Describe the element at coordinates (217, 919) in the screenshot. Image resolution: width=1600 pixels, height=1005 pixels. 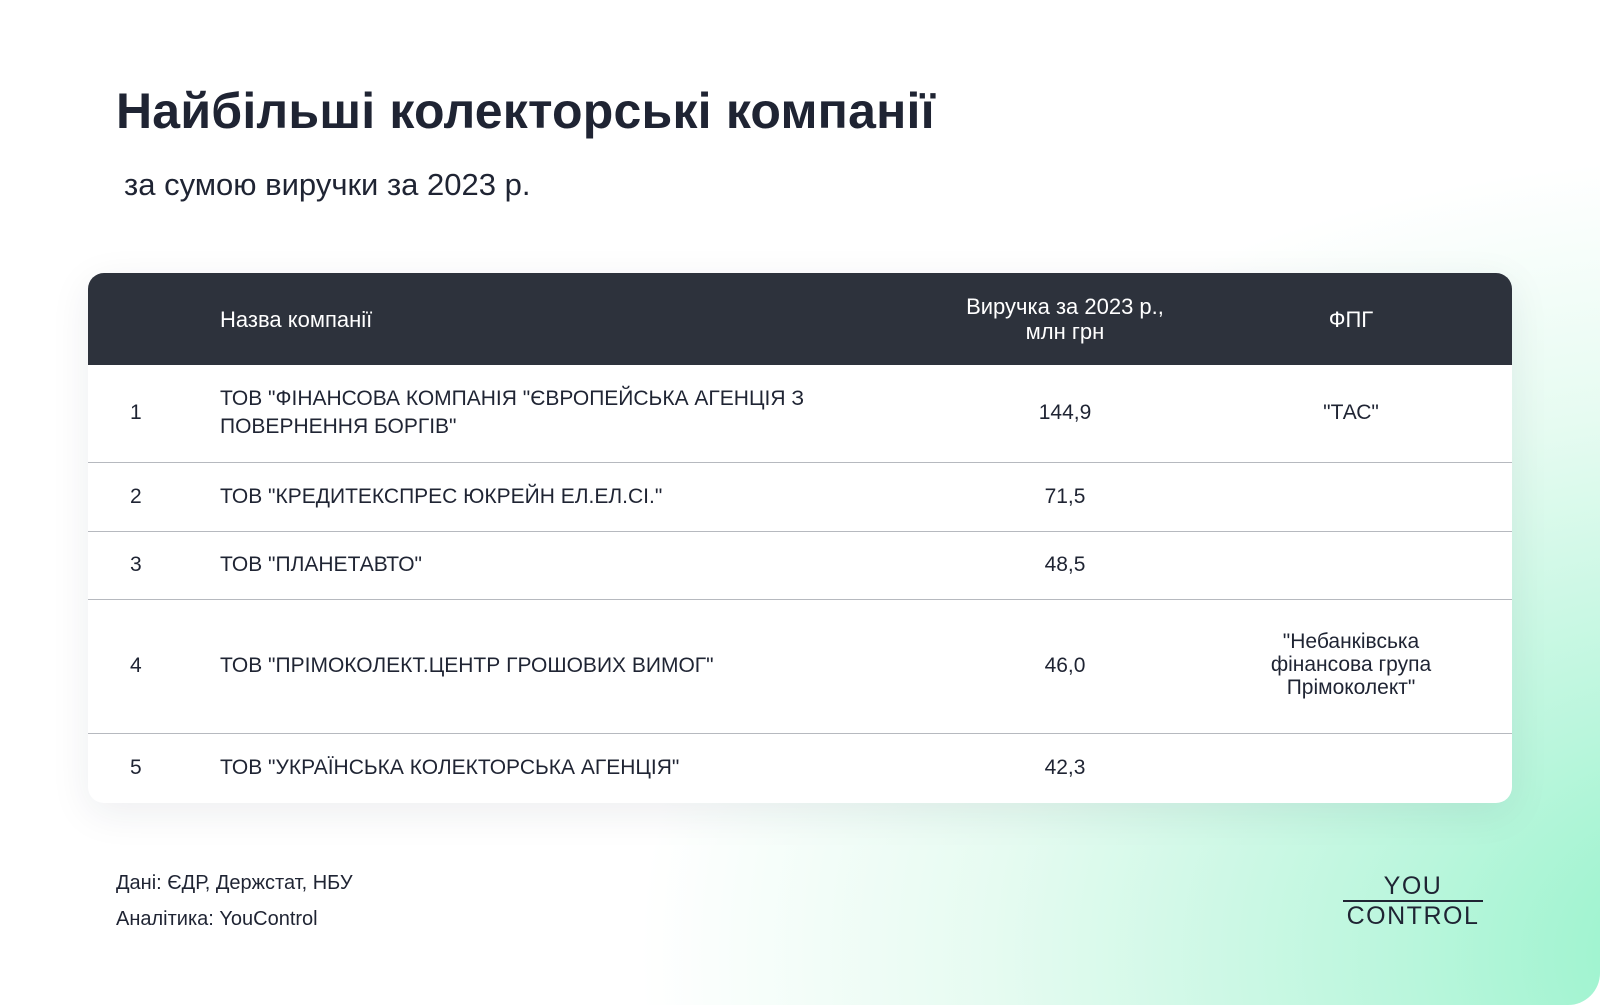
I see `analytics-credit: Аналітика: YouControl` at that location.